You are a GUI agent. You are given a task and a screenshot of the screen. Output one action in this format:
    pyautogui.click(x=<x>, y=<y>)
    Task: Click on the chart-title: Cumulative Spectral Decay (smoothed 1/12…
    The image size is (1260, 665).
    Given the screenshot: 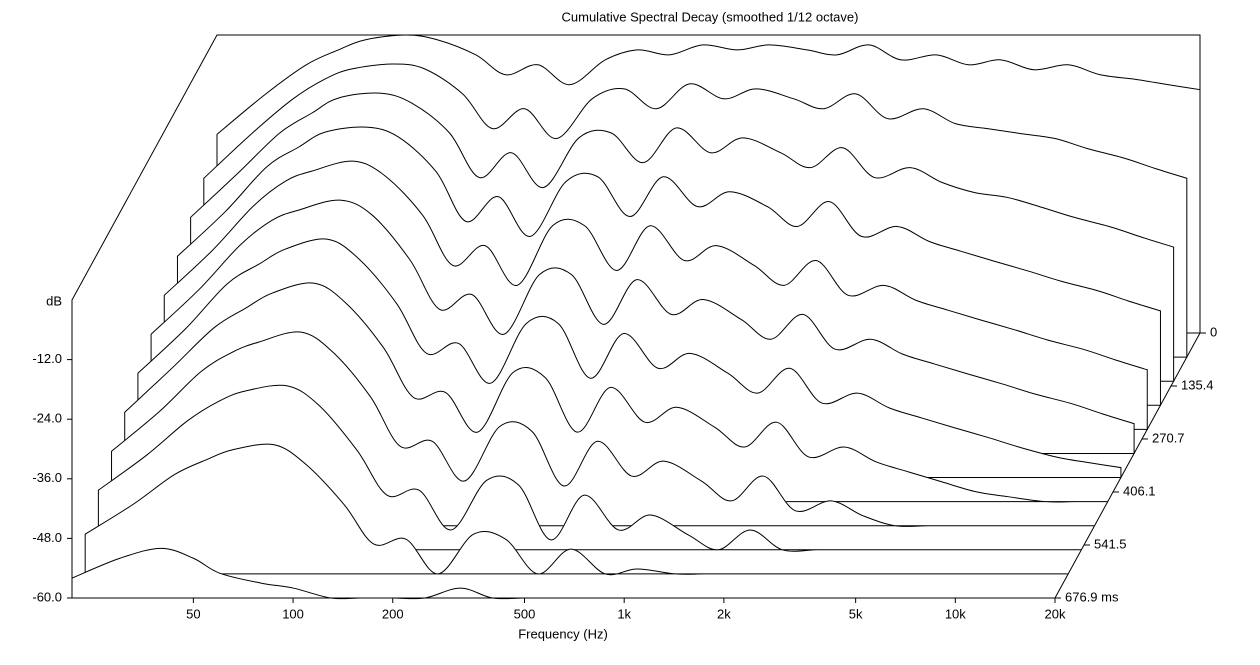 What is the action you would take?
    pyautogui.click(x=710, y=16)
    